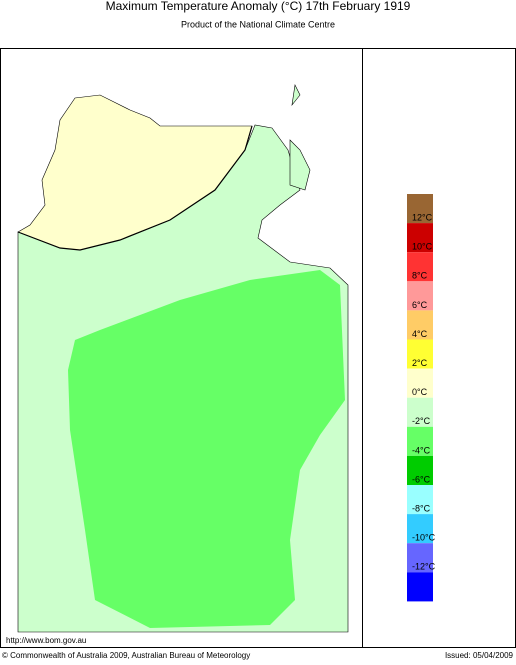  Describe the element at coordinates (420, 305) in the screenshot. I see `legend-label: 6°C` at that location.